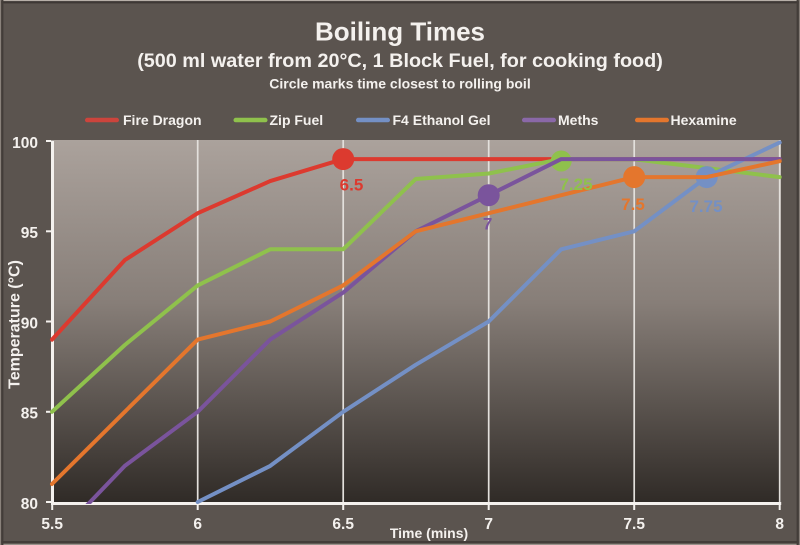 Image resolution: width=800 pixels, height=545 pixels. Describe the element at coordinates (52, 524) in the screenshot. I see `svg-text: 5.5` at that location.